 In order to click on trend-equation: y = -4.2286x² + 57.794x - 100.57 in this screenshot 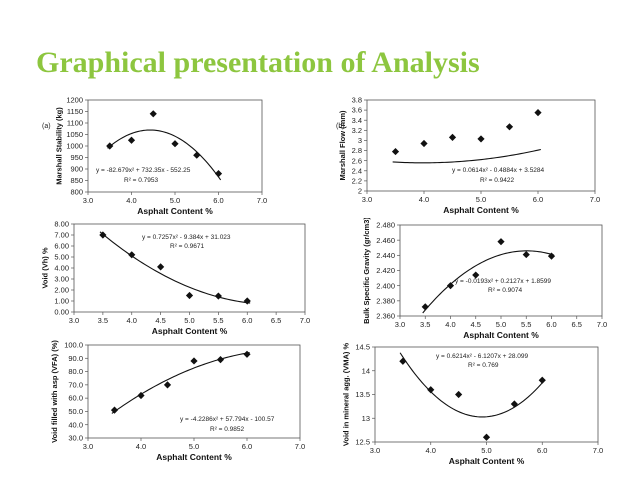, I will do `click(227, 419)`.